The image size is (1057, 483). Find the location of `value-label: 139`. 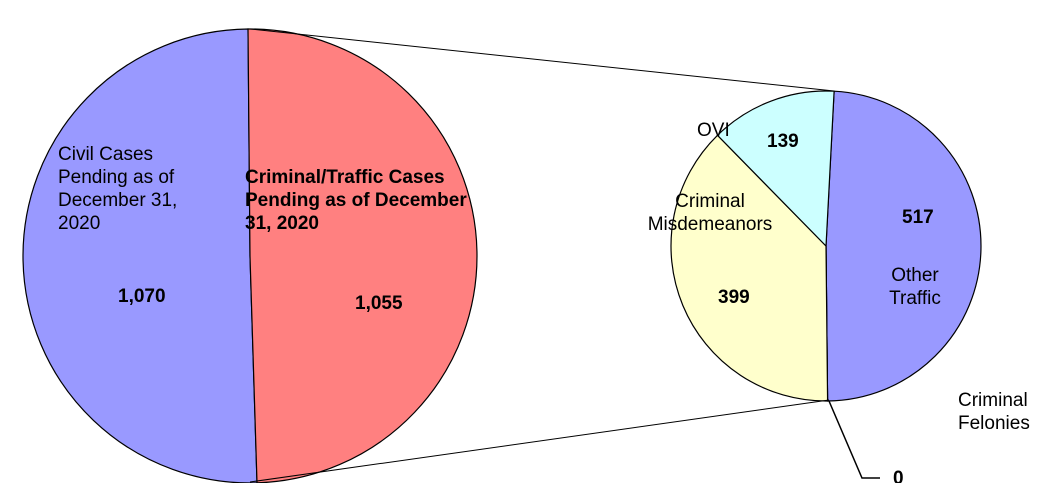

value-label: 139 is located at coordinates (783, 141).